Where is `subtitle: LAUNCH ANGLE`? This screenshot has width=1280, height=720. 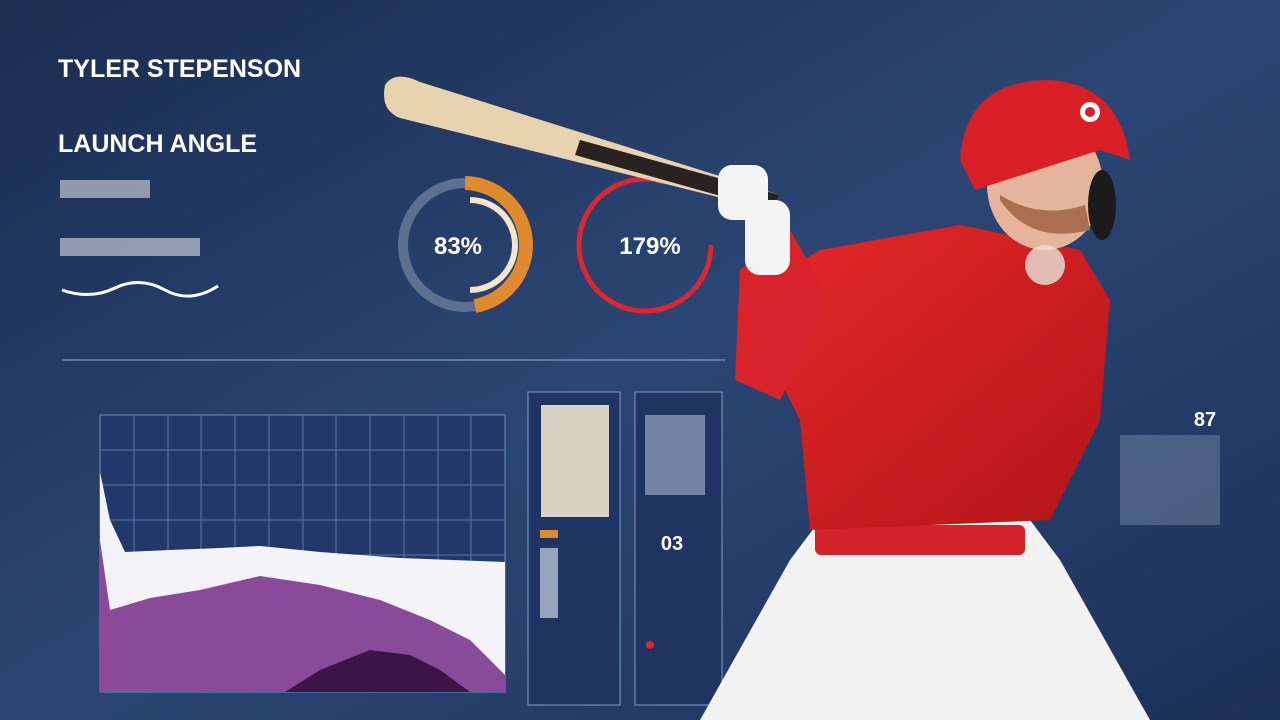
subtitle: LAUNCH ANGLE is located at coordinates (157, 144).